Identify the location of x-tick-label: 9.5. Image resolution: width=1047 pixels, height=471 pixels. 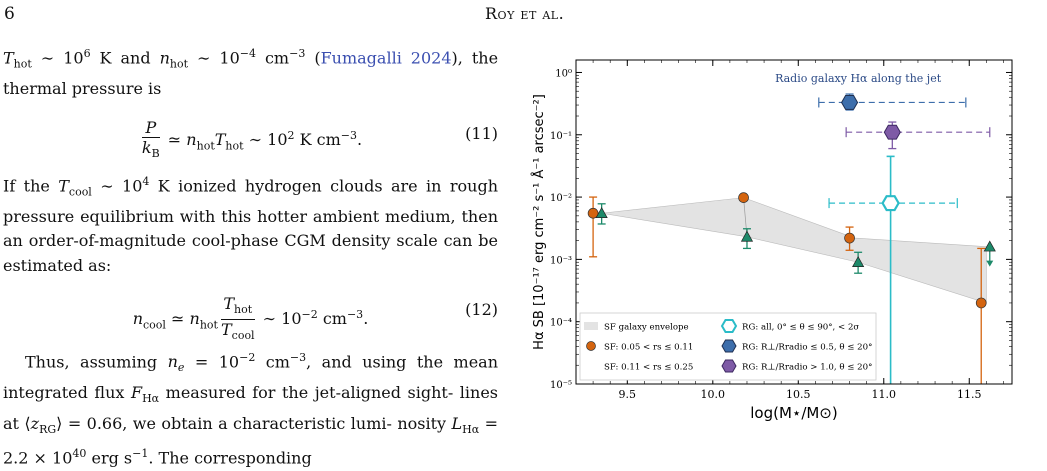
(628, 394).